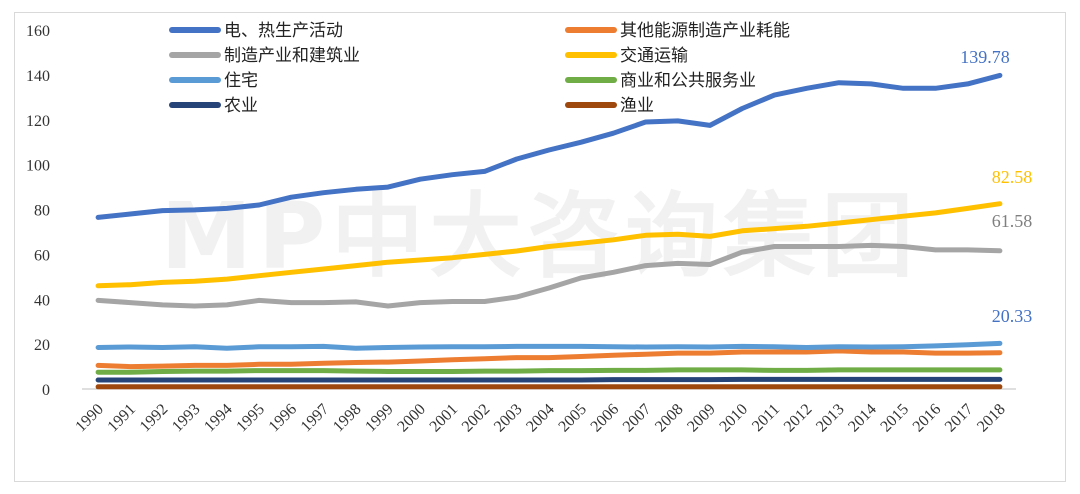 This screenshot has width=1080, height=494. What do you see at coordinates (46, 390) in the screenshot?
I see `y-tick-label: 0` at bounding box center [46, 390].